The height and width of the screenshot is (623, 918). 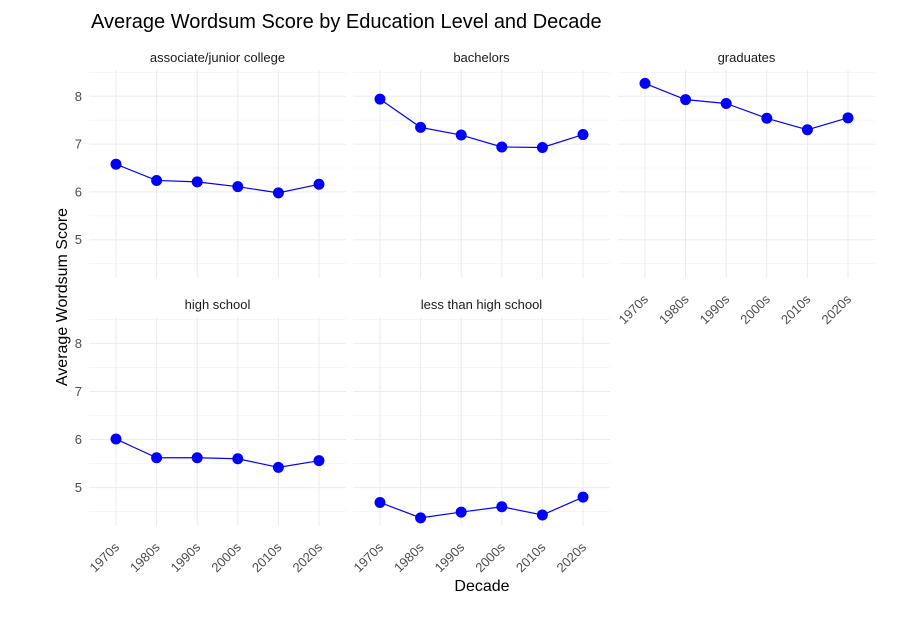 I want to click on facet-label: associate/junior college, so click(x=217, y=57).